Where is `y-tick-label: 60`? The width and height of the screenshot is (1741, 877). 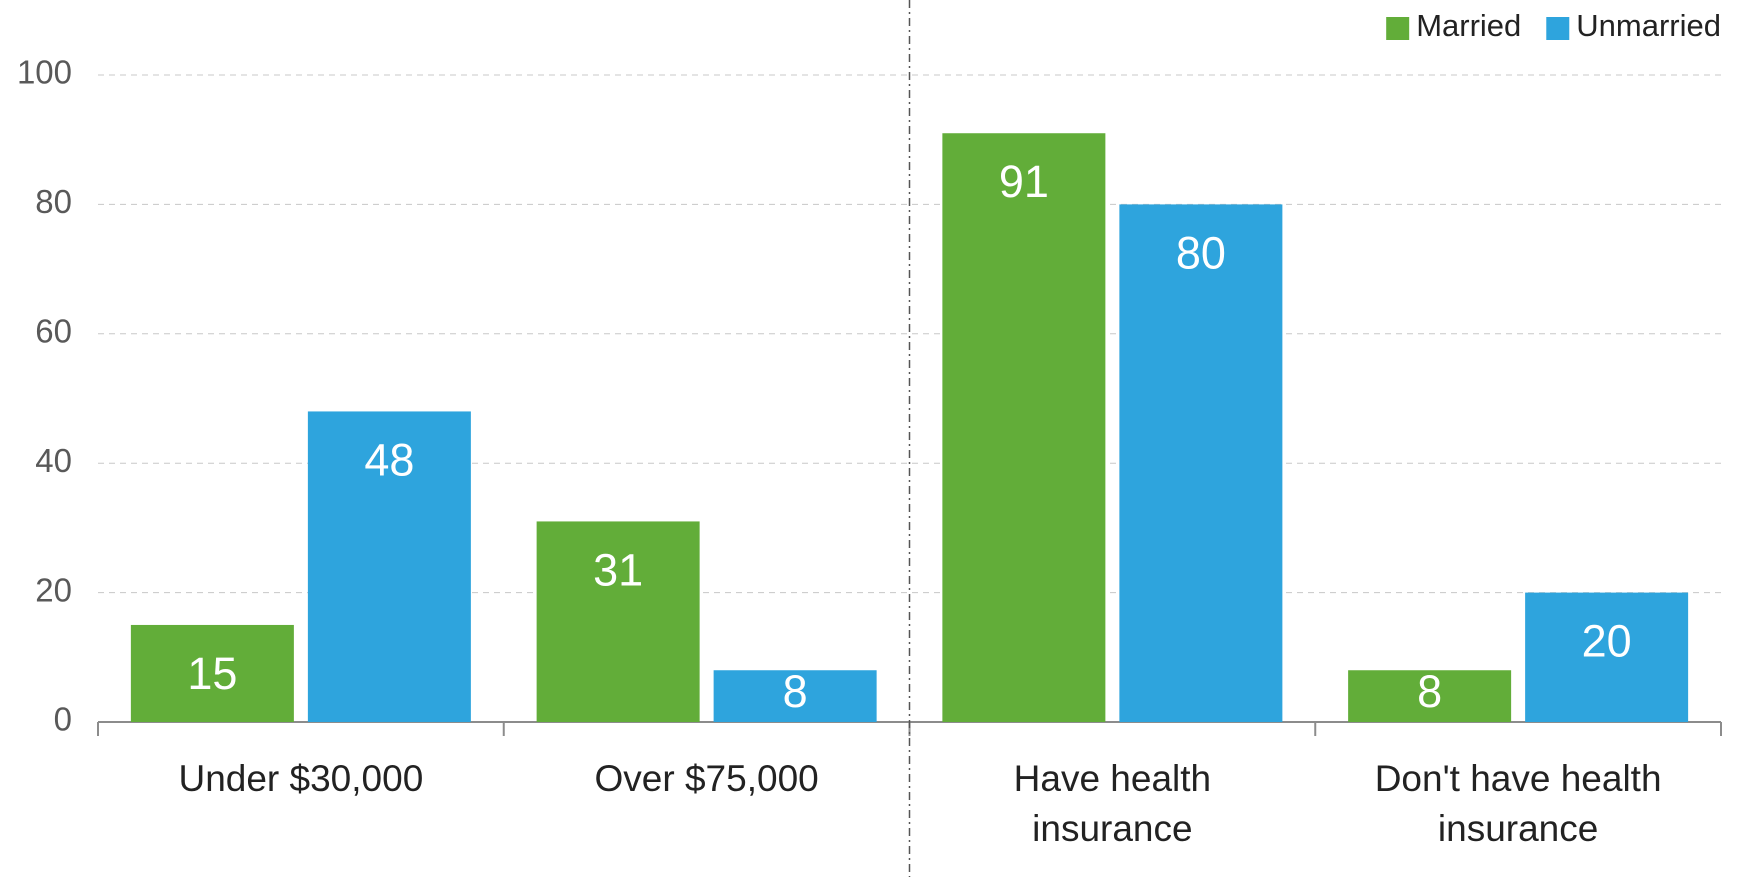
y-tick-label: 60 is located at coordinates (53, 331).